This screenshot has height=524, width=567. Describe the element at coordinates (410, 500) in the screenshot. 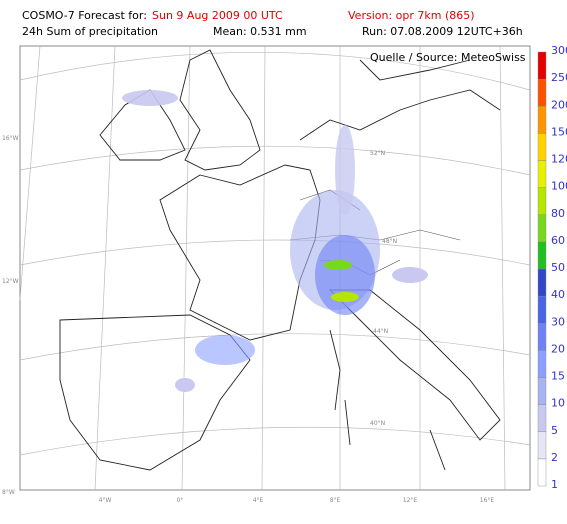

I see `lon-label: 12°E` at that location.